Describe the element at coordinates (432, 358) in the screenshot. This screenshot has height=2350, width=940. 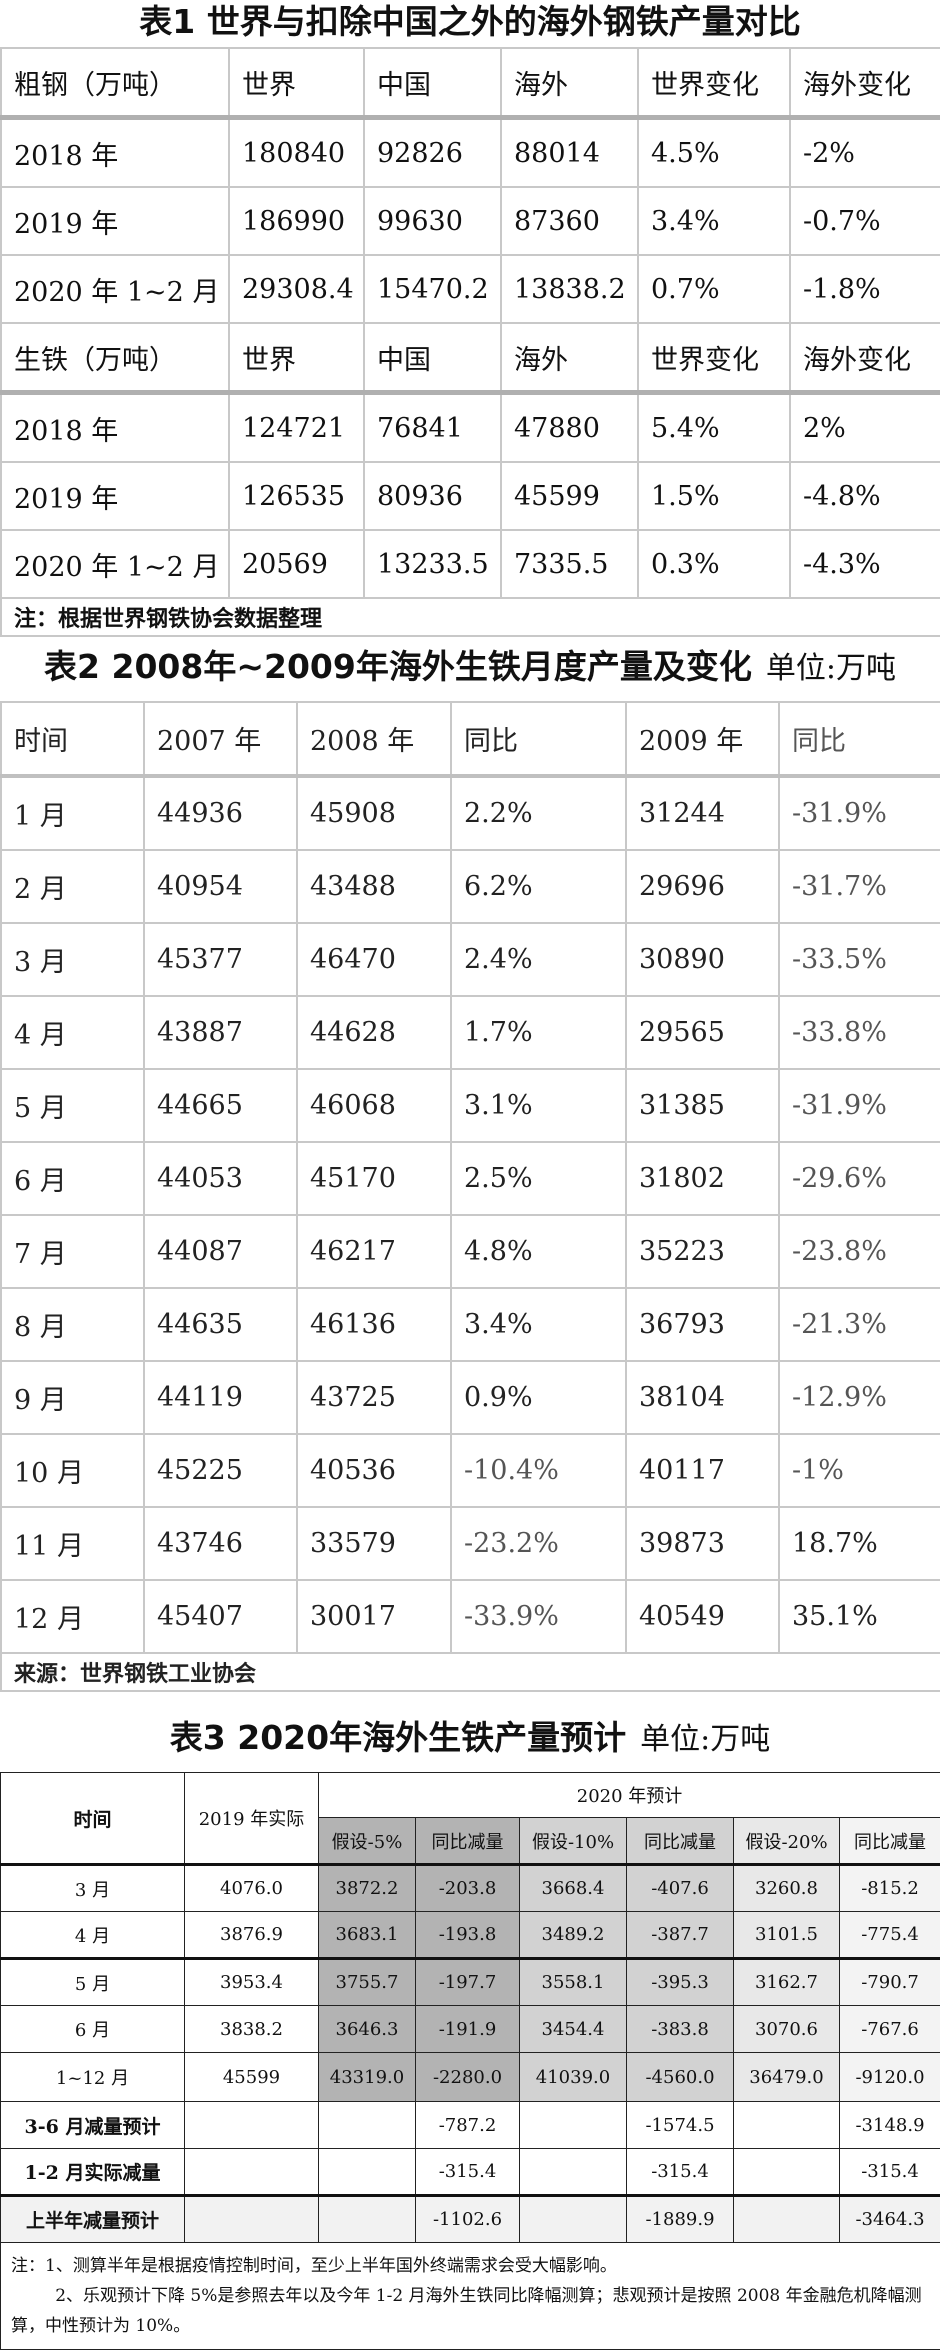
I see `header-cell: 中国` at that location.